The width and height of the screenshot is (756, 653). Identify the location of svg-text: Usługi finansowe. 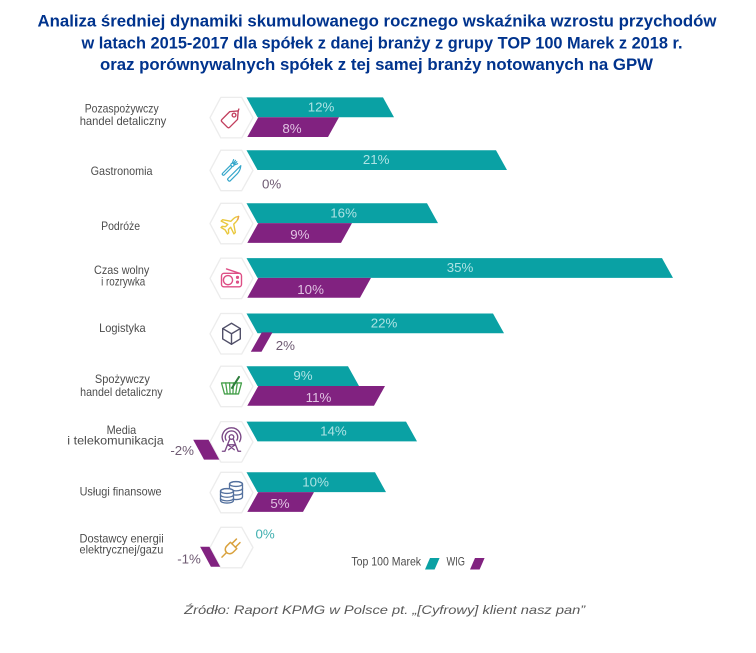
(121, 492).